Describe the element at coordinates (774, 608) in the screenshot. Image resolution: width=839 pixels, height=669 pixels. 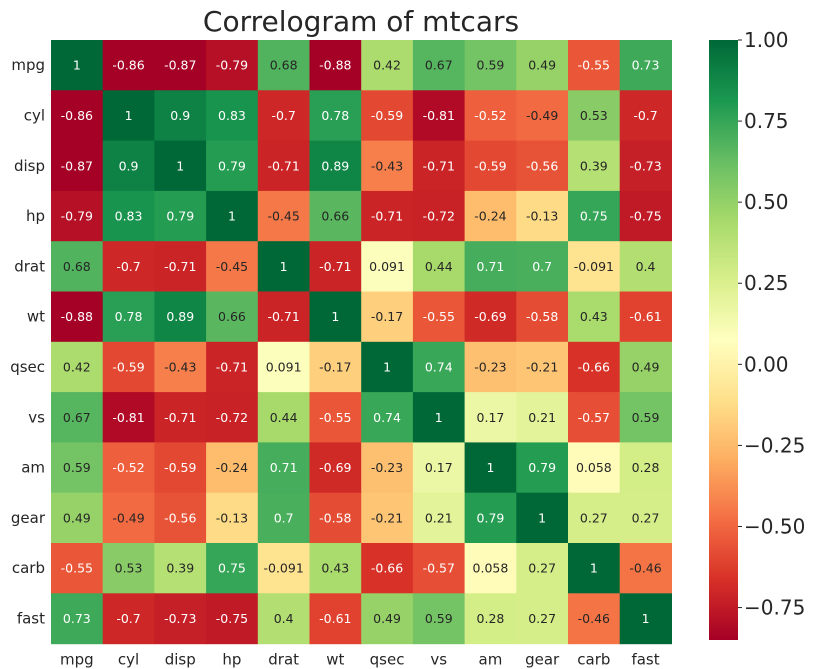
I see `colorbar-tick-label: −0.75` at that location.